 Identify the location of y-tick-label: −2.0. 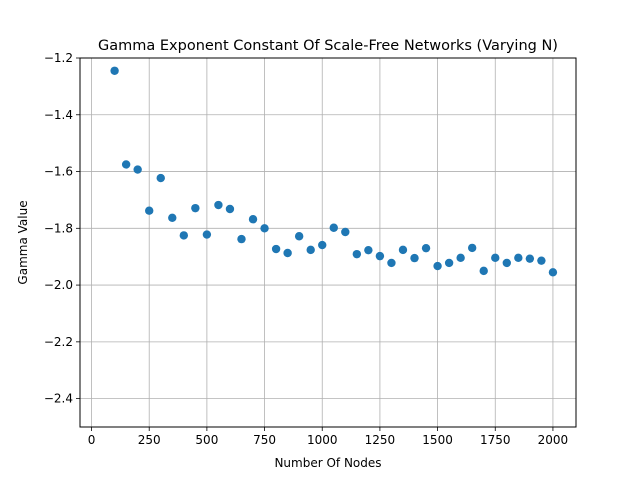
(58, 285).